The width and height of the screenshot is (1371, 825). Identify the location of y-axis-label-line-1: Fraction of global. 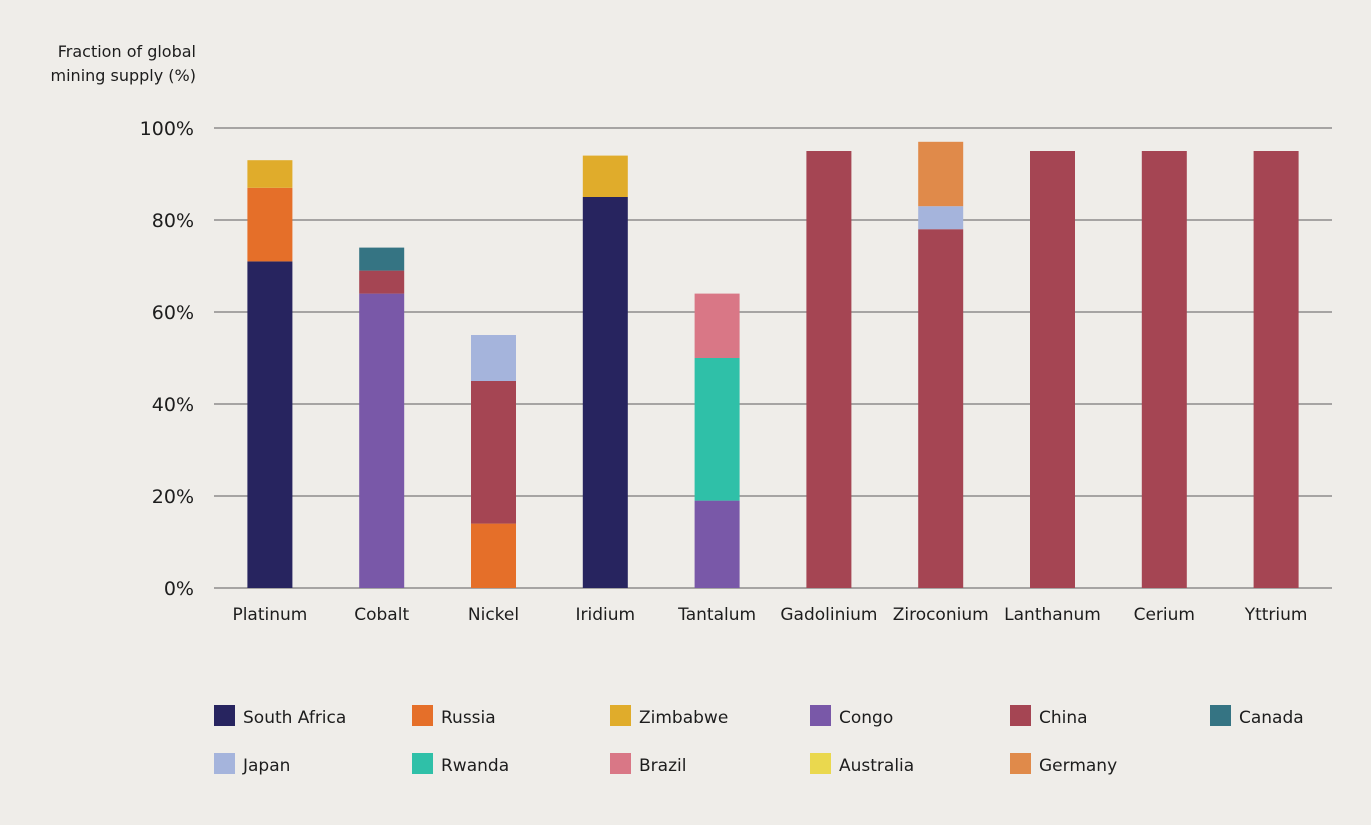
(127, 51).